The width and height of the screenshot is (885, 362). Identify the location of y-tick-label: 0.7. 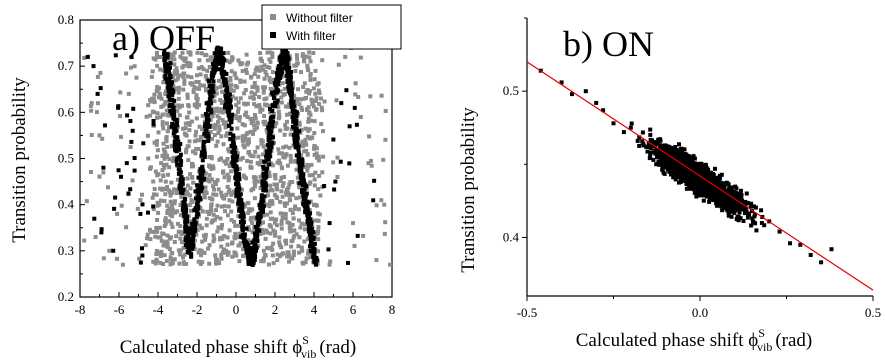
(66, 65).